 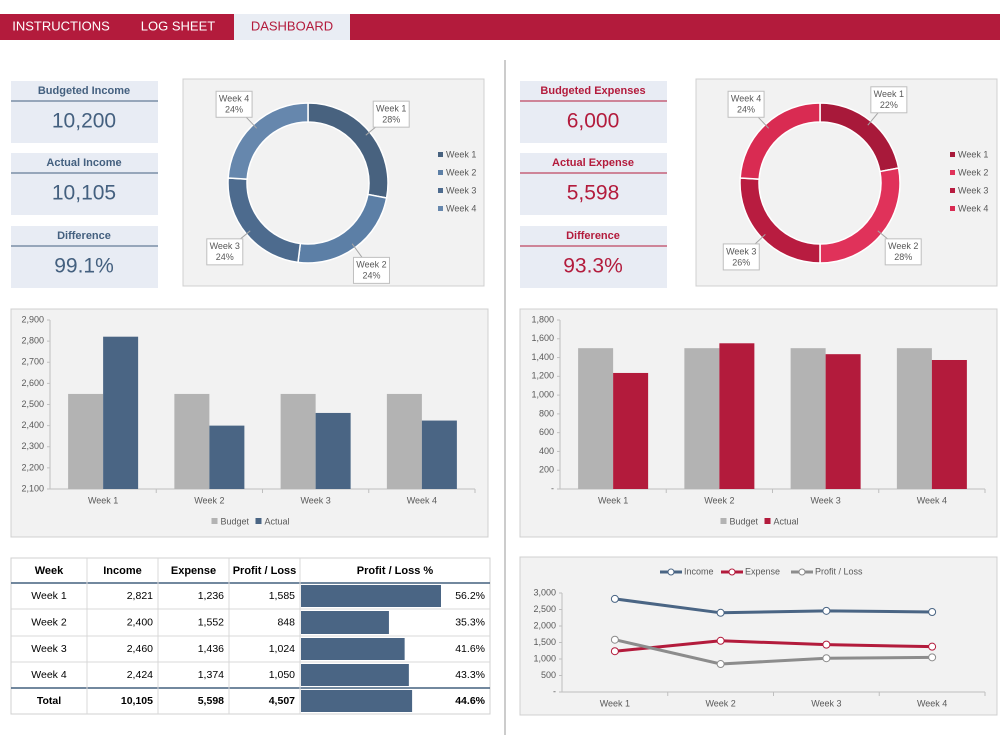 I want to click on table-cell: 1,552, so click(x=211, y=622).